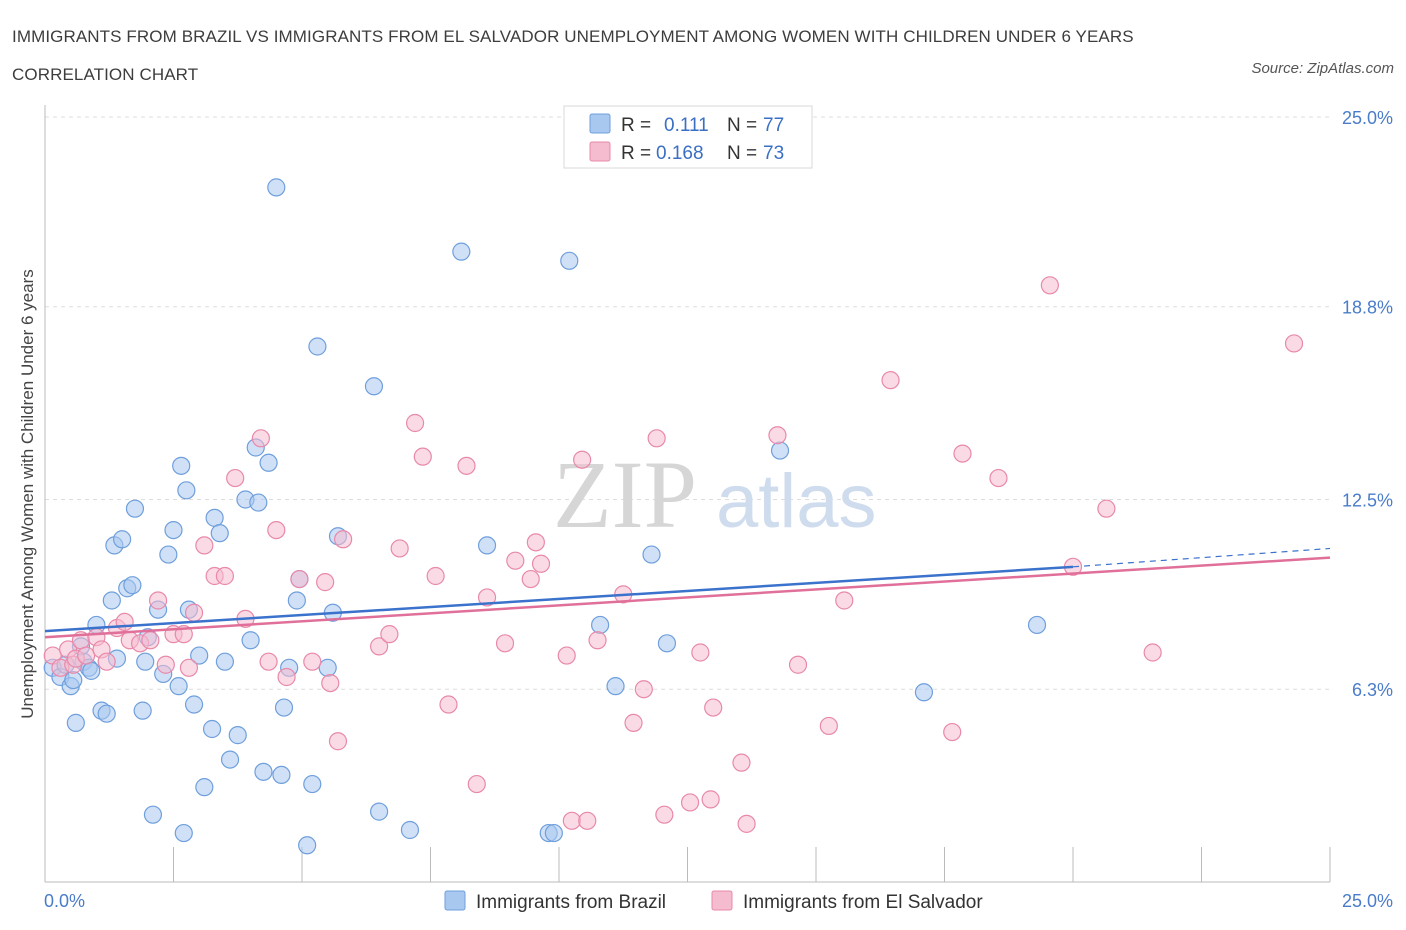  Describe the element at coordinates (455, 900) in the screenshot. I see `bottom-legend-swatch-brazil` at that location.